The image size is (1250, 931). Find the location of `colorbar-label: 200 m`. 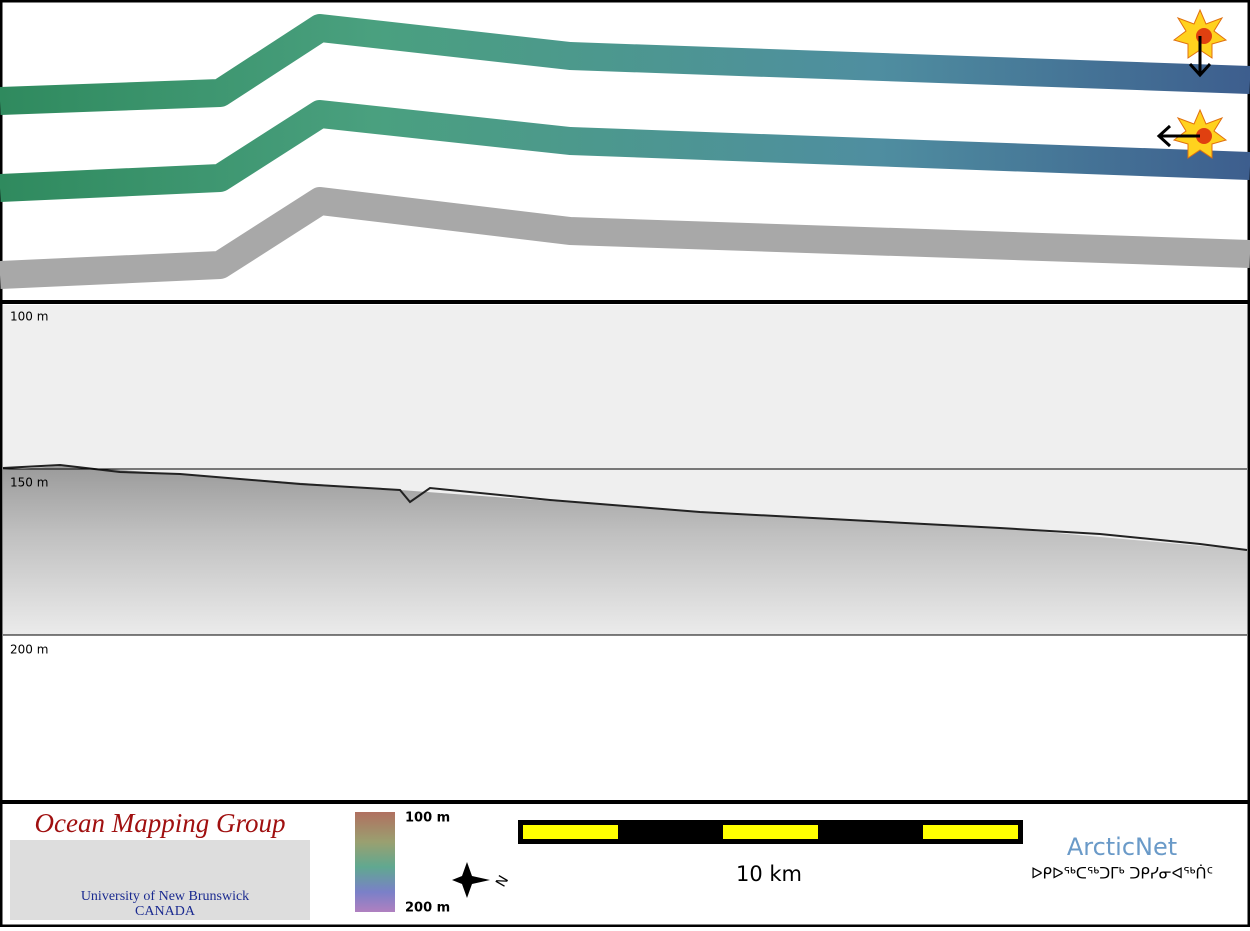

colorbar-label: 200 m is located at coordinates (427, 908).